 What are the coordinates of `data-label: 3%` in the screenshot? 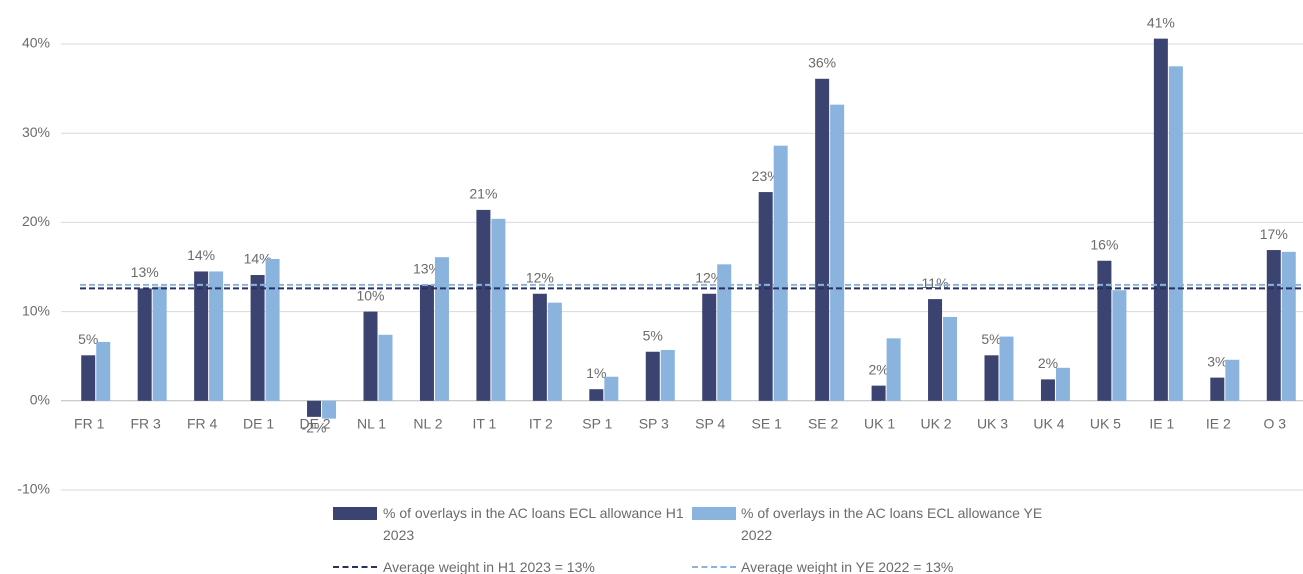 It's located at (1217, 361).